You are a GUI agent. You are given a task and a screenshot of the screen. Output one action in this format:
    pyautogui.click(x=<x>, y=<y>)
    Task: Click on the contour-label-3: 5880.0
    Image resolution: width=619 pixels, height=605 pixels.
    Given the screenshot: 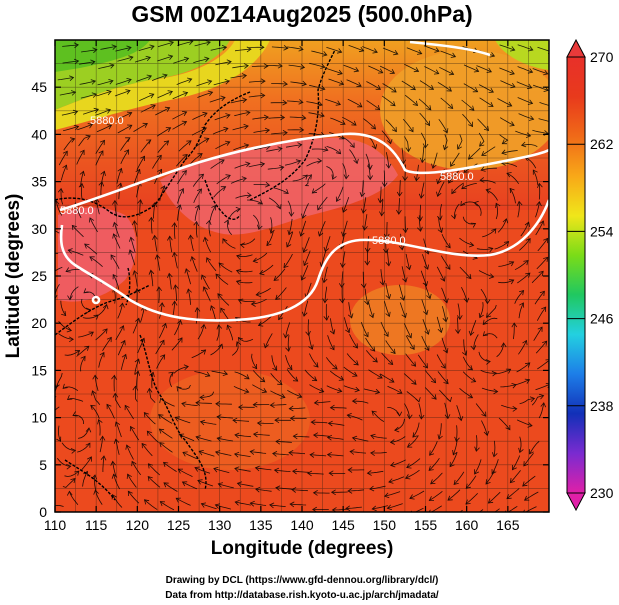 What is the action you would take?
    pyautogui.click(x=389, y=241)
    